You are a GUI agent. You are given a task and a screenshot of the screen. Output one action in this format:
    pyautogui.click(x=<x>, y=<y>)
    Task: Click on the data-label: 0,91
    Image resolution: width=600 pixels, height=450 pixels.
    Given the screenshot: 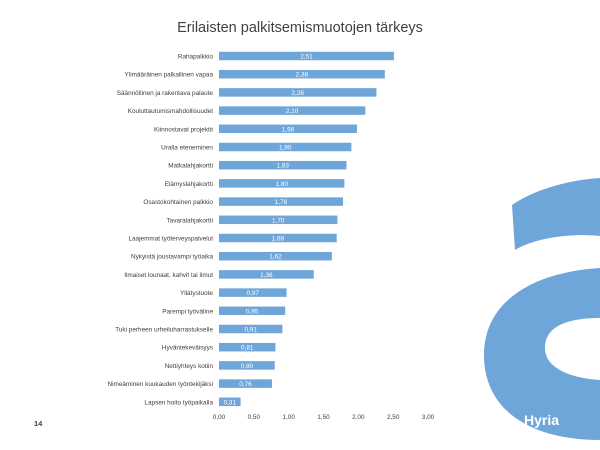 What is the action you would take?
    pyautogui.click(x=250, y=330)
    